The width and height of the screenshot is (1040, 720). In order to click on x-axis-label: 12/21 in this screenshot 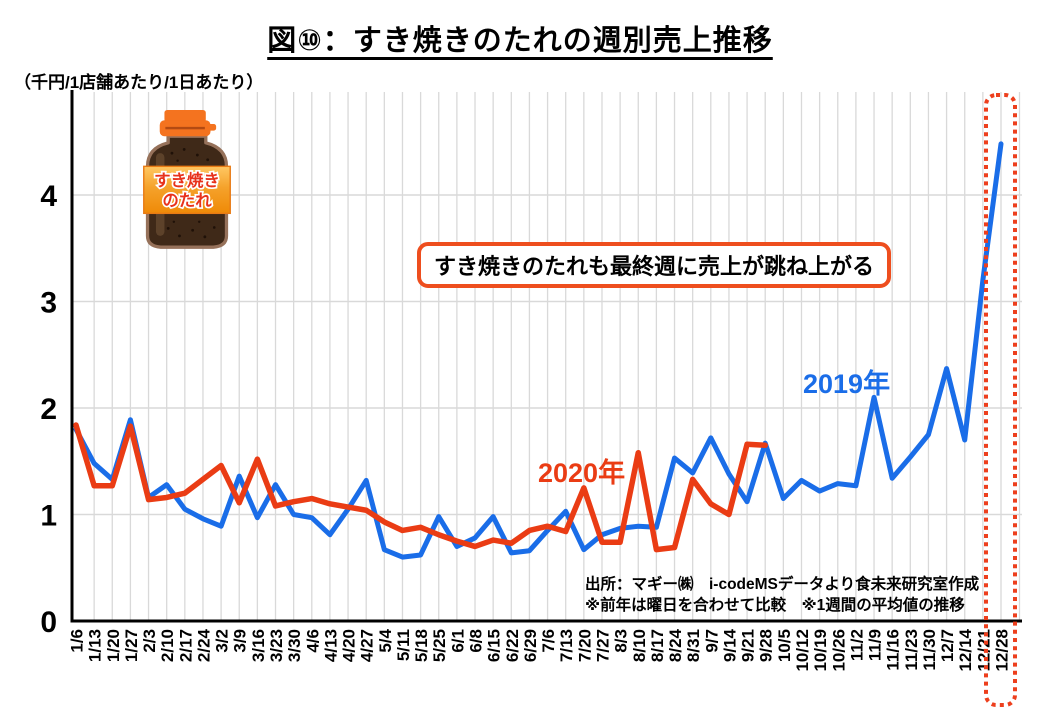, I will do `click(983, 650)`.